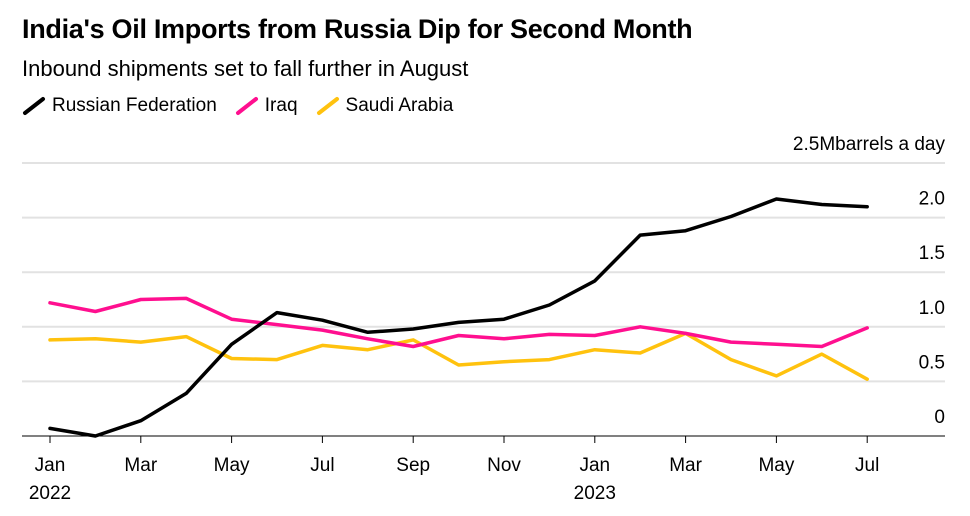 This screenshot has height=516, width=970. I want to click on legend: Russian Federation Iraq Saudi Arabia, so click(237, 106).